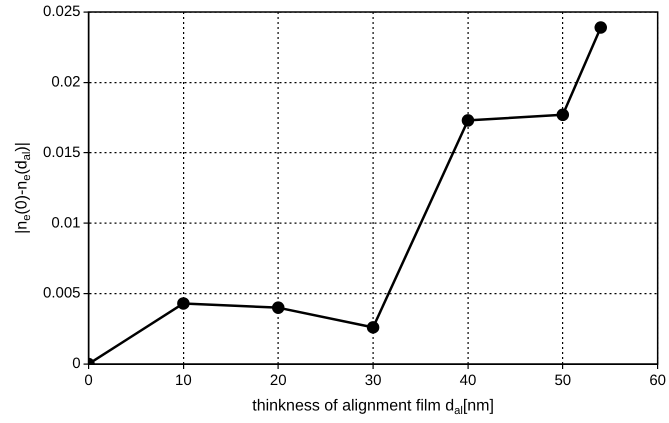 This screenshot has height=423, width=669. I want to click on x-tick-label: 0, so click(88, 381).